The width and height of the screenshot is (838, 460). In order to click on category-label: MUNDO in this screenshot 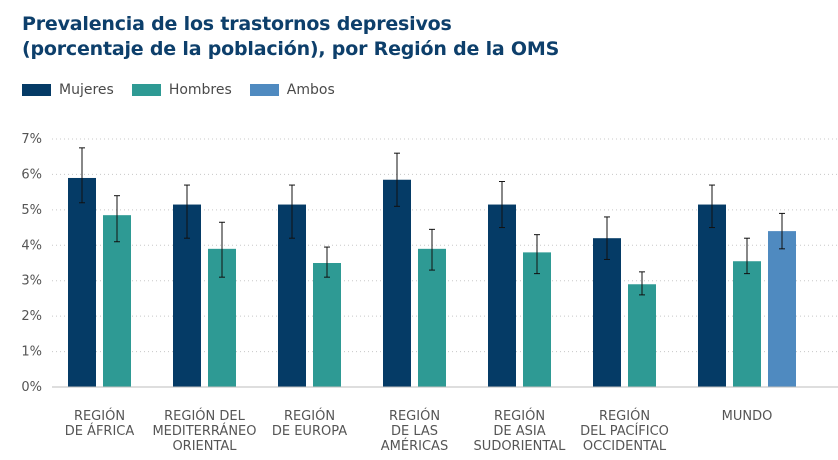, I will do `click(747, 416)`.